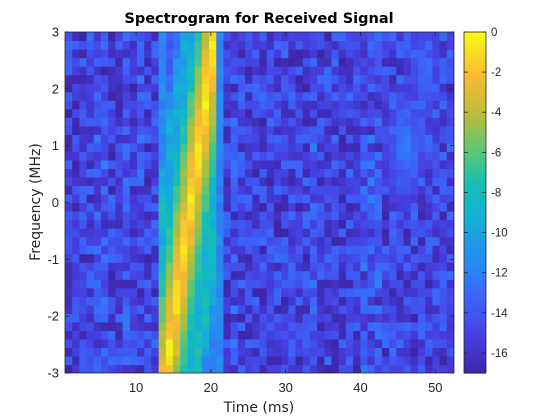 The width and height of the screenshot is (560, 420). Describe the element at coordinates (360, 387) in the screenshot. I see `x-tick-label: 40` at that location.